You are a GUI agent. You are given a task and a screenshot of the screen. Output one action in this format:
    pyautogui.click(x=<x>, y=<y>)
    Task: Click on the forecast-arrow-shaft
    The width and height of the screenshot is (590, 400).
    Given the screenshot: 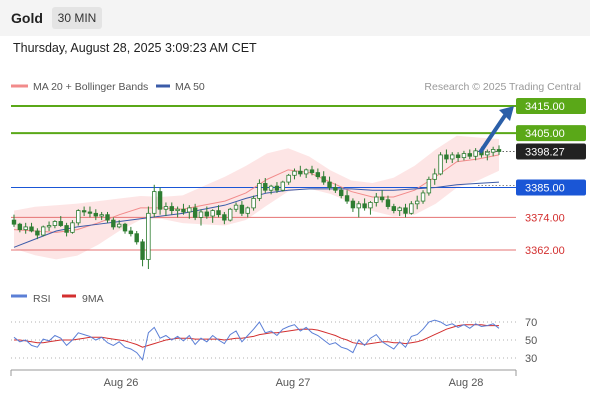 What is the action you would take?
    pyautogui.click(x=493, y=133)
    